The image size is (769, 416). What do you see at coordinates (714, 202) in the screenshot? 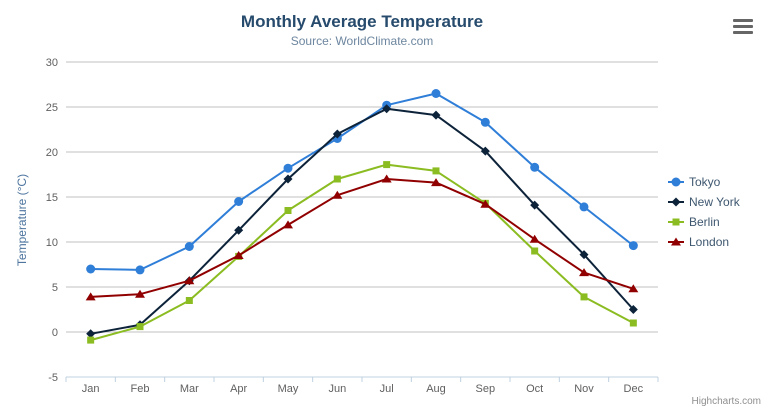
I see `legend-label-new-york: New York` at bounding box center [714, 202].